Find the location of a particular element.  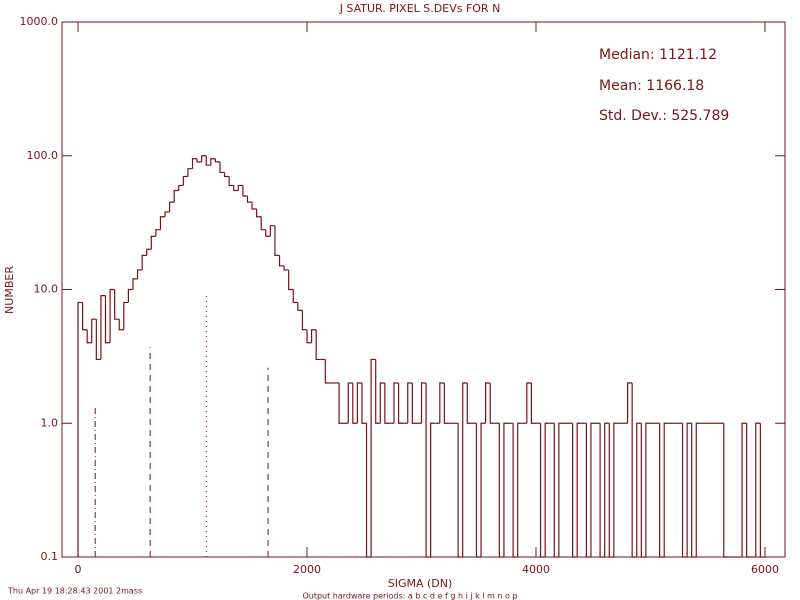

y-tick-label: 10.0 is located at coordinates (46, 289).